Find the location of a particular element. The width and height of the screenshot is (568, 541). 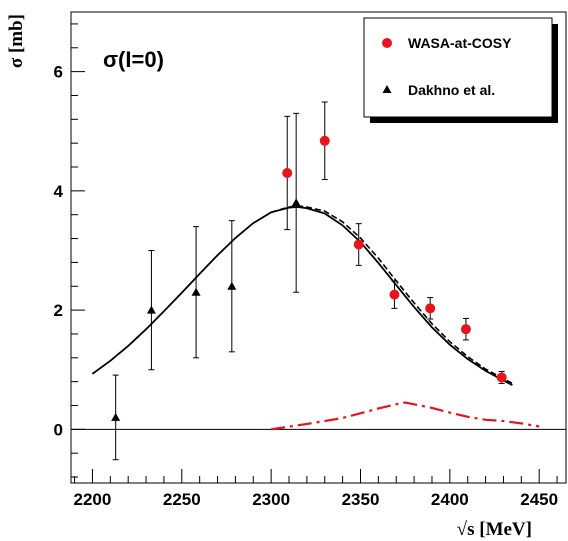

legend-marker-wasa is located at coordinates (387, 43).